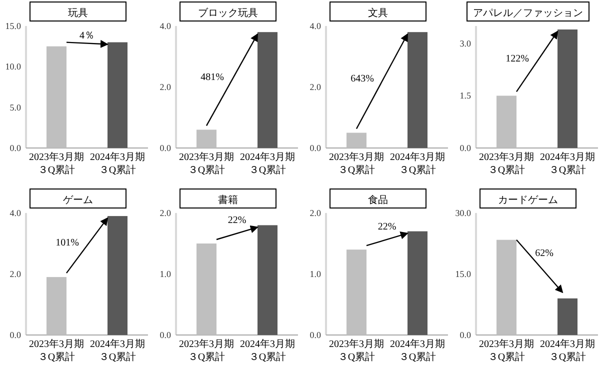 The image size is (600, 374). Describe the element at coordinates (544, 254) in the screenshot. I see `annotation: 62%` at that location.